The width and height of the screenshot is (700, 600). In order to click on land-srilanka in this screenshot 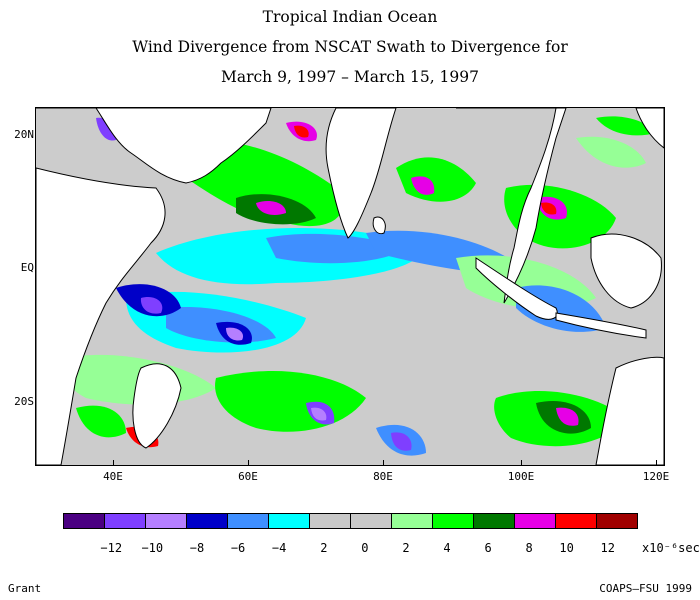, I will do `click(379, 225)`.